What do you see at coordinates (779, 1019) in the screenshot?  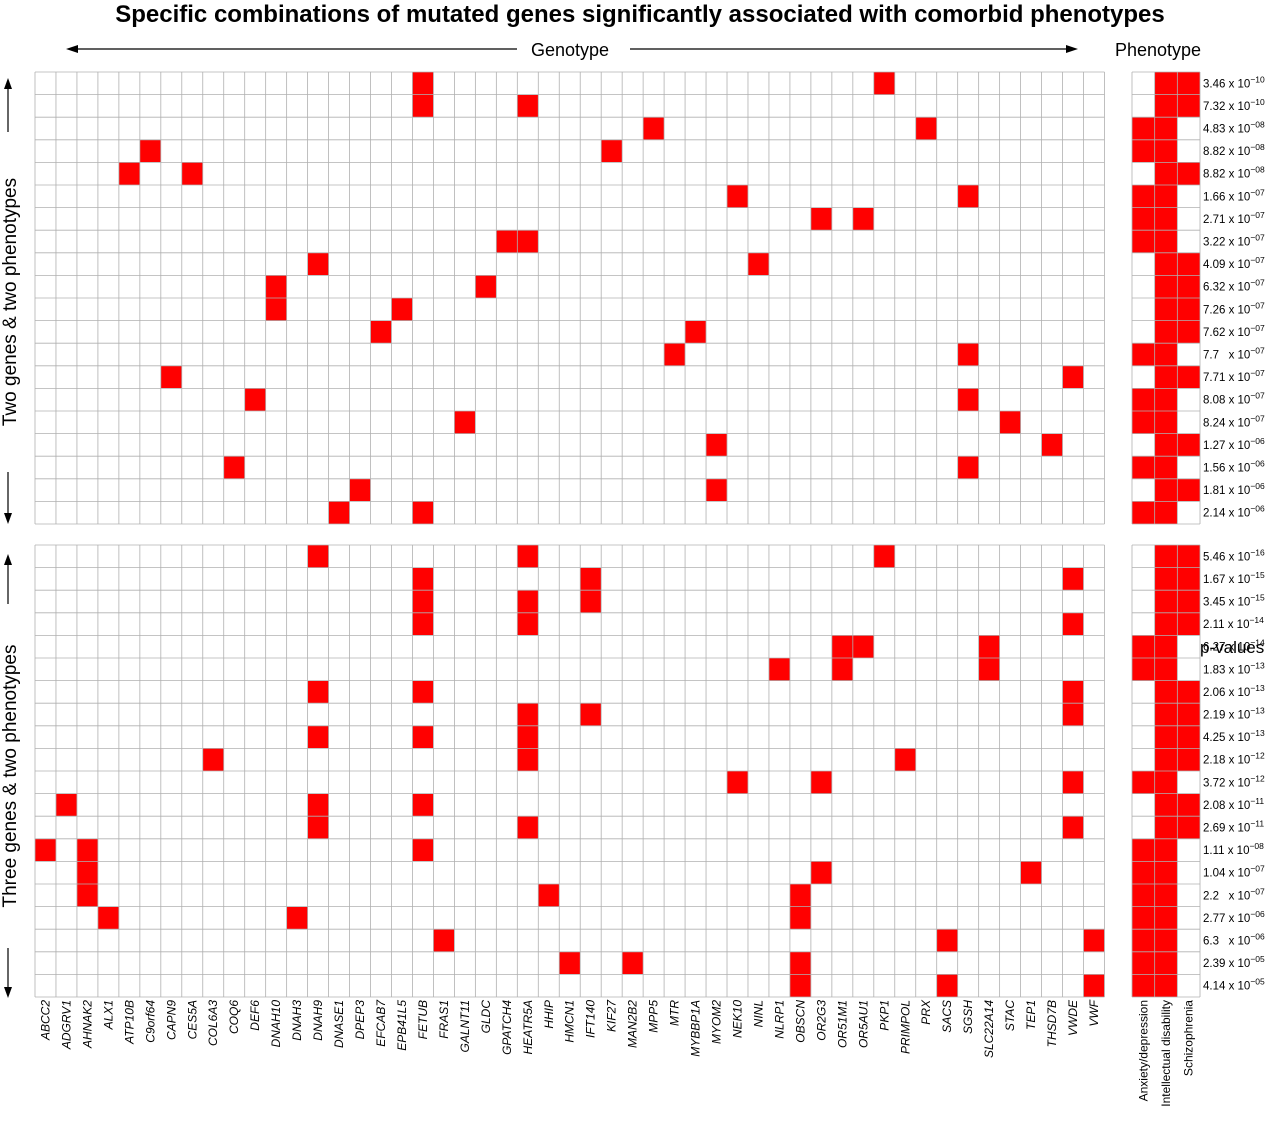 I see `gene-label-NLRP1: NLRP1` at bounding box center [779, 1019].